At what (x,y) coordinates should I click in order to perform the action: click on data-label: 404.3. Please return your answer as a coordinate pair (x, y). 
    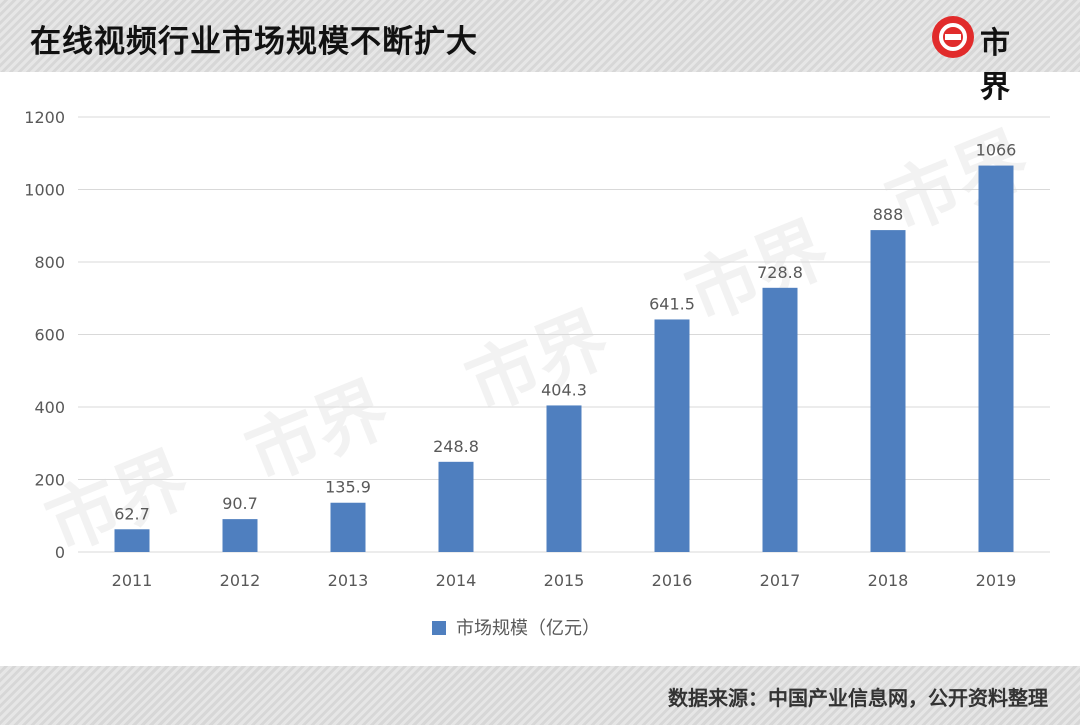
    Looking at the image, I should click on (564, 389).